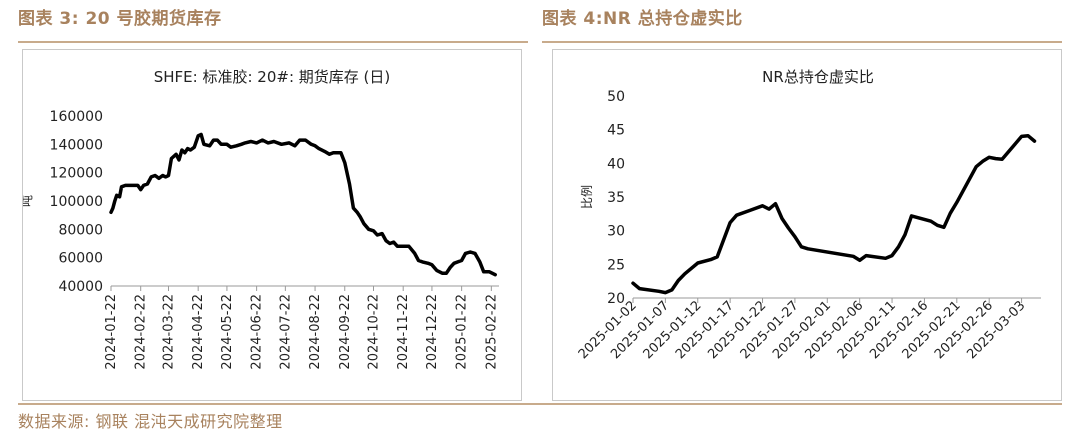  I want to click on y-axis-label: 吨, so click(28, 201).